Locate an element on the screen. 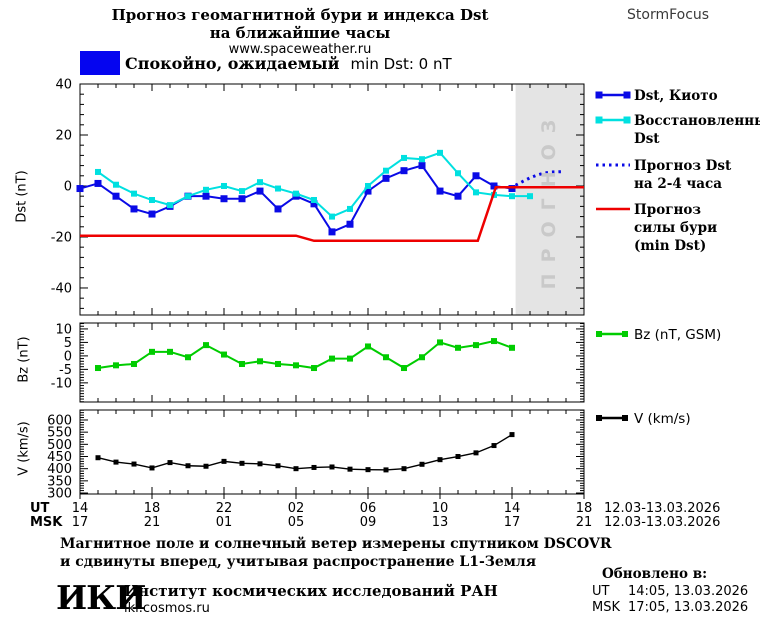 The height and width of the screenshot is (620, 760). legend-bz: Bz (nT, GSM) is located at coordinates (678, 335).